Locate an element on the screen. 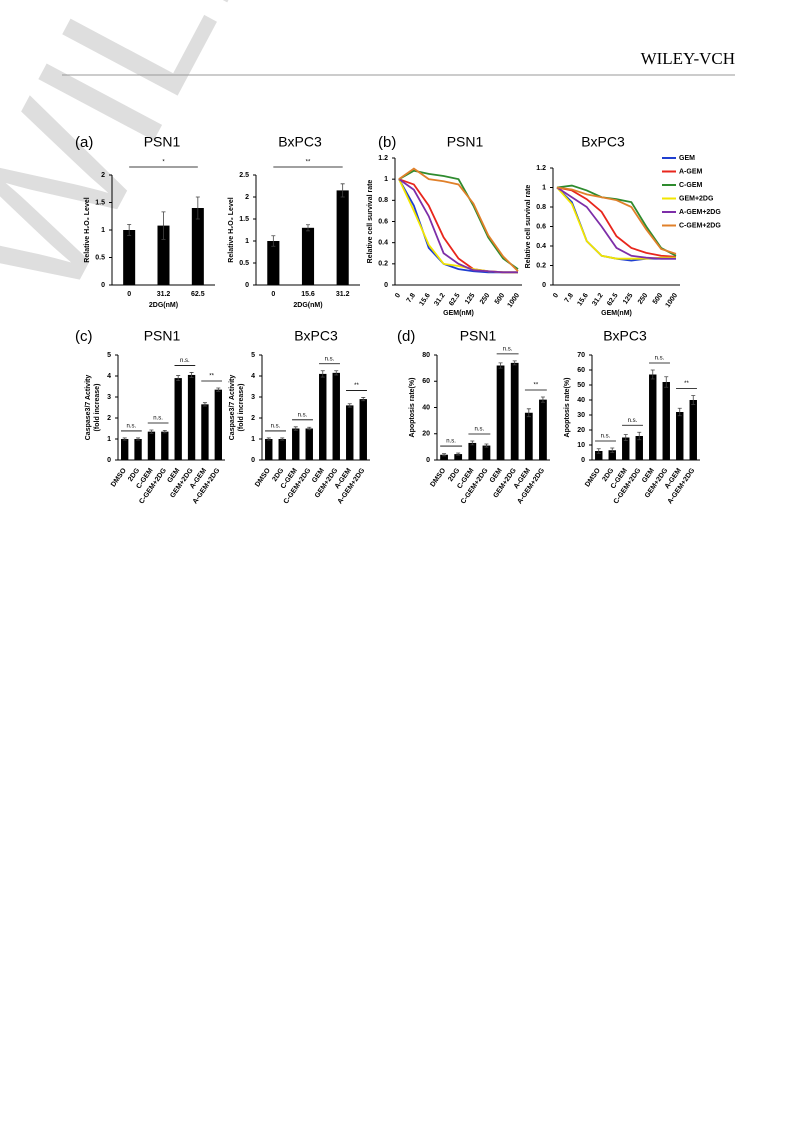  y-tick-label: 3 is located at coordinates (109, 397).